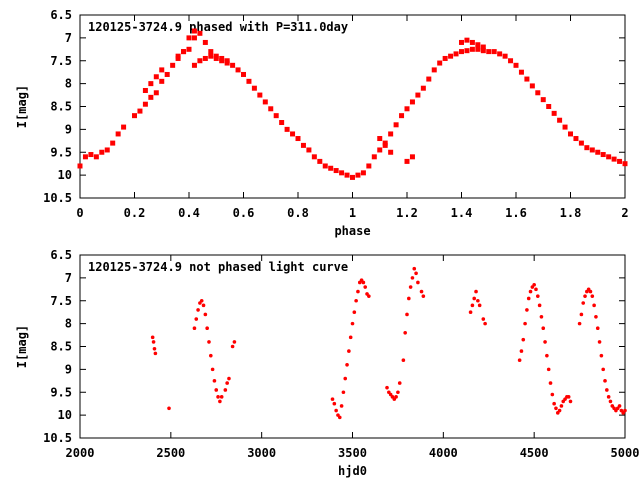  I want to click on panel2-y-tick-label: 7, so click(68, 278).